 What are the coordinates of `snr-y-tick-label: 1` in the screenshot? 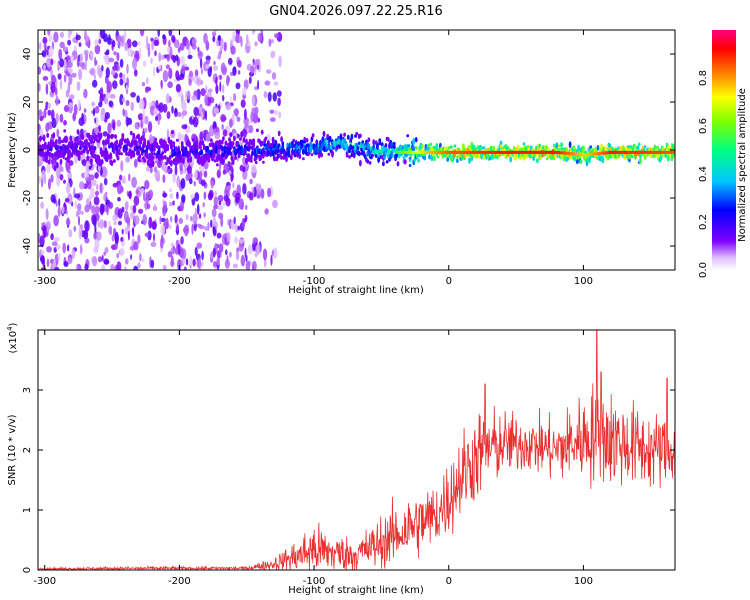 It's located at (27, 510).